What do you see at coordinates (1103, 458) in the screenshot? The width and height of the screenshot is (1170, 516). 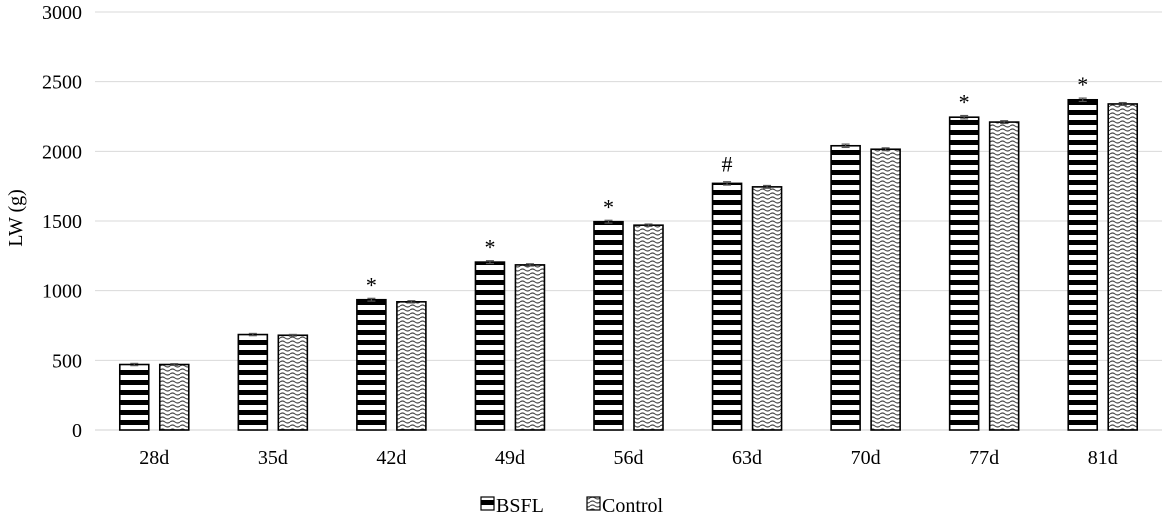 I see `x-tick-label: 81d` at bounding box center [1103, 458].